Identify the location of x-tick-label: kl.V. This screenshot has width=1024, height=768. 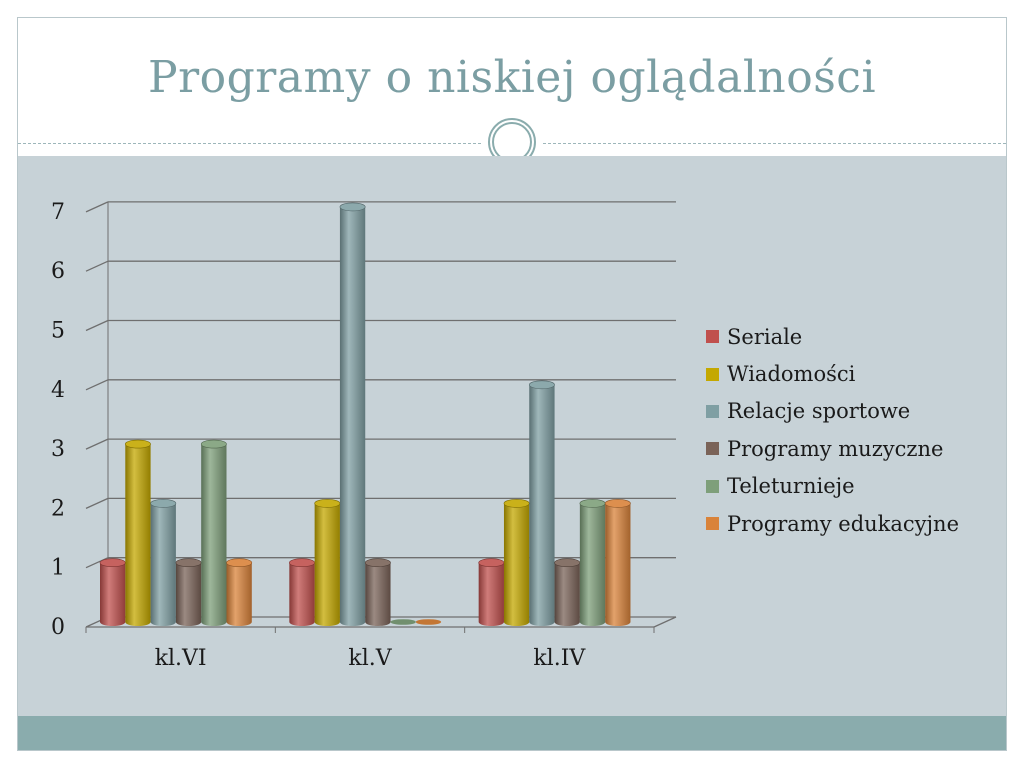
(370, 658).